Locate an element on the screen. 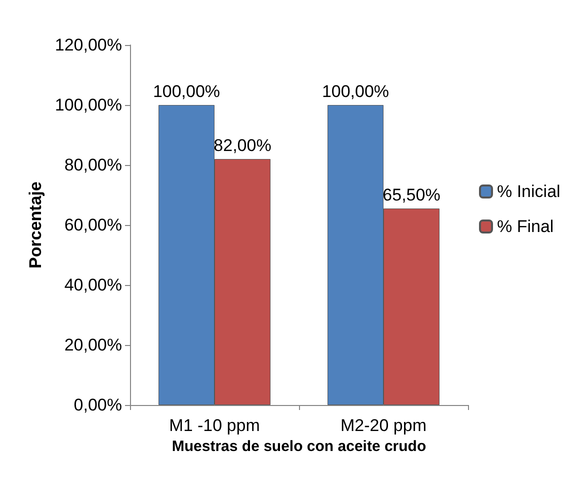  y-axis-title: Porcentaje is located at coordinates (35, 225).